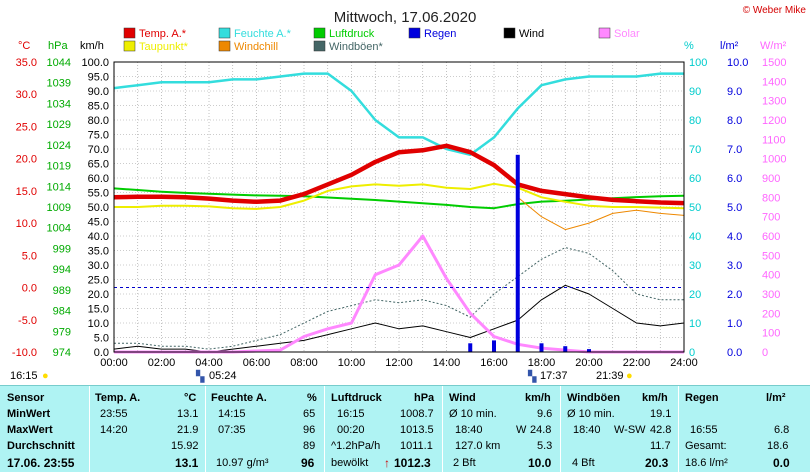  I want to click on pressure-unit-label: hPa, so click(424, 398).